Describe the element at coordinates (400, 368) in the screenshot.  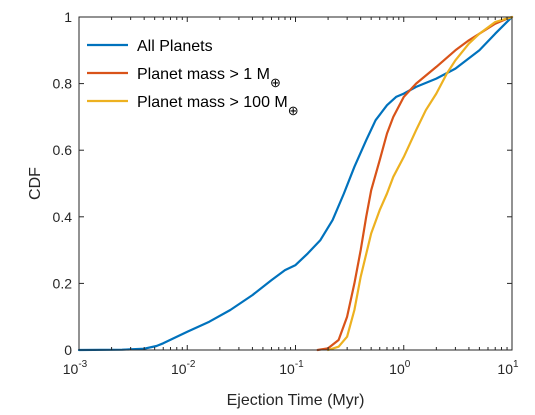
I see `x-tick-label: 10⁰` at that location.